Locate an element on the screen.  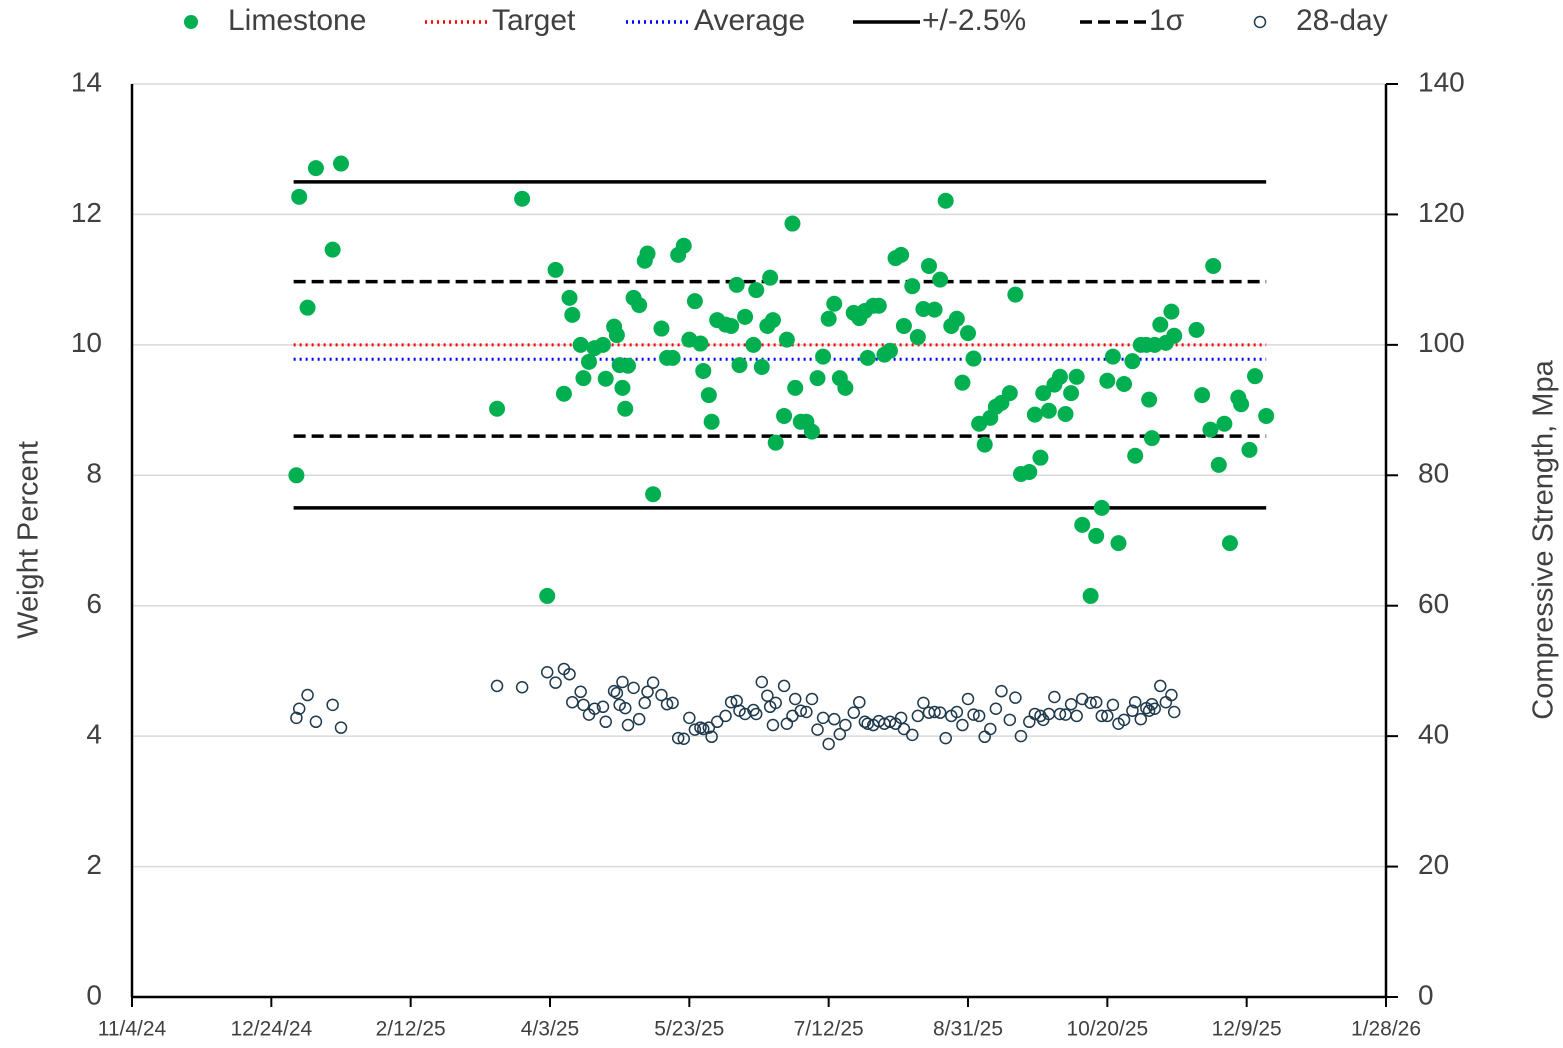
x-tick-label: 12/24/24 is located at coordinates (271, 1029).